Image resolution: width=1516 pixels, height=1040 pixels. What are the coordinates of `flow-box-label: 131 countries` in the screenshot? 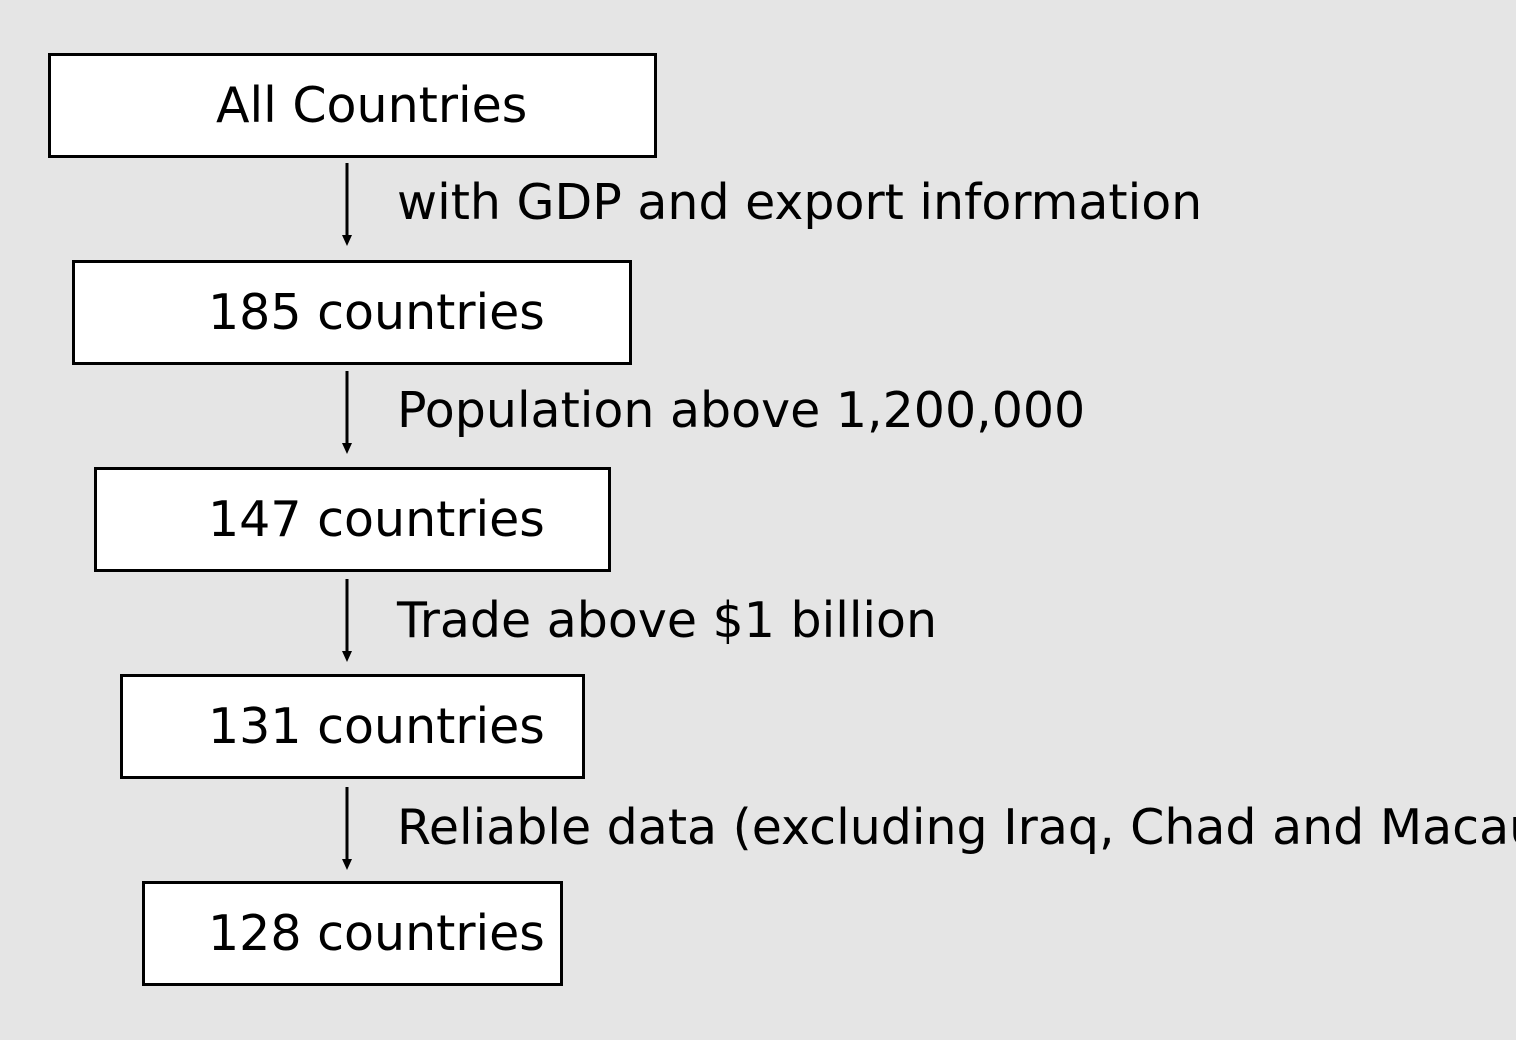 It's located at (376, 726).